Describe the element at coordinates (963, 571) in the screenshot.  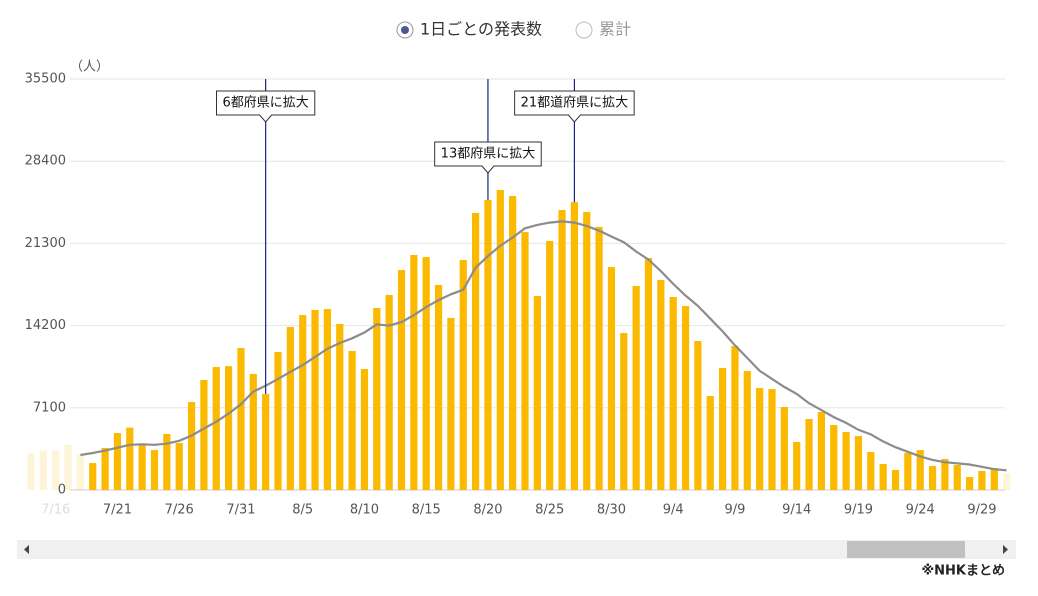
I see `source-note: ※NHKまとめ` at that location.